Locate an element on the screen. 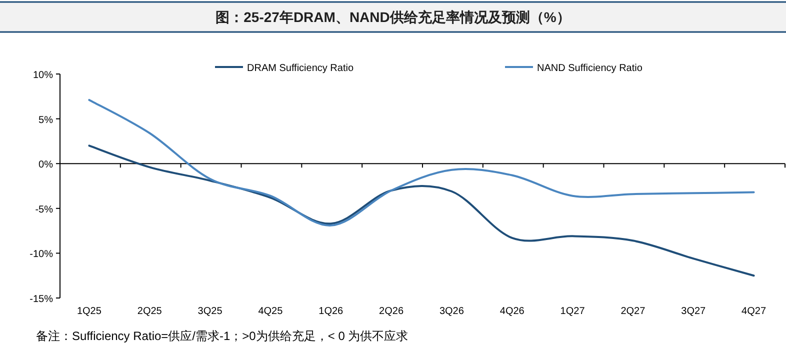 Image resolution: width=786 pixels, height=348 pixels. x-tick-label: 2Q25 is located at coordinates (149, 311).